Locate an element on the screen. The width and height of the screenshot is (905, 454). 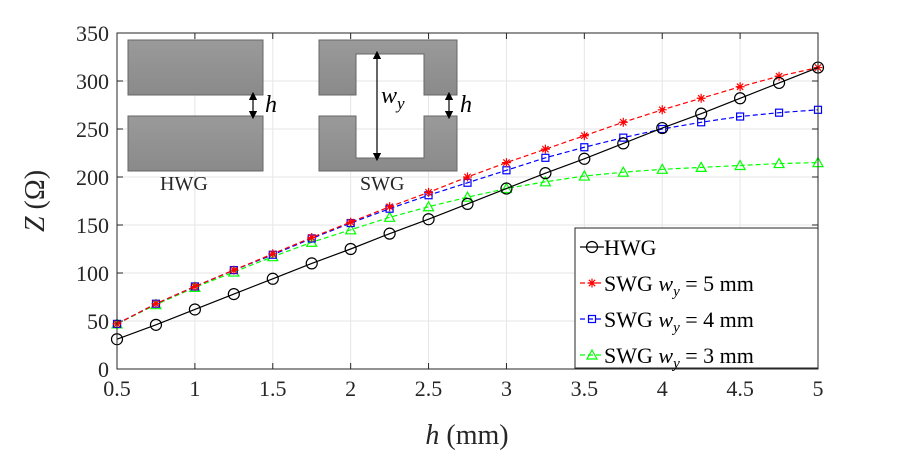
legend-label-2: SWG wy = 4 mm is located at coordinates (679, 321).